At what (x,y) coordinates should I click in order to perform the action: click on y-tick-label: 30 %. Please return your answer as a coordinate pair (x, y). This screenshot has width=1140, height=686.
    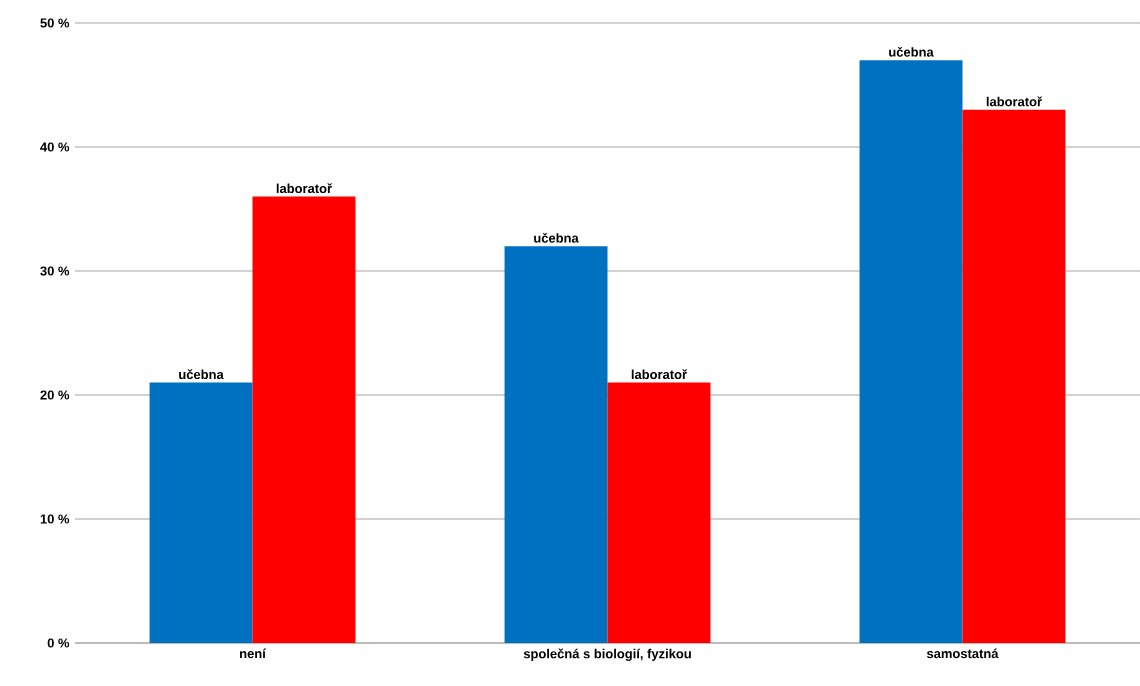
    Looking at the image, I should click on (55, 271).